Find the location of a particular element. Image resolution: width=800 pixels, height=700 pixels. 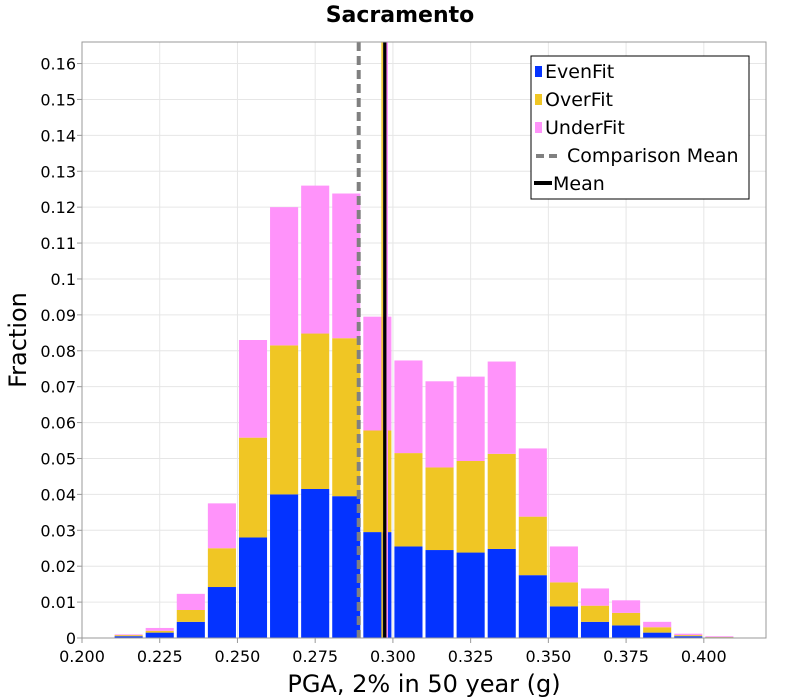

y-tick-label: 0.1 is located at coordinates (63, 279).